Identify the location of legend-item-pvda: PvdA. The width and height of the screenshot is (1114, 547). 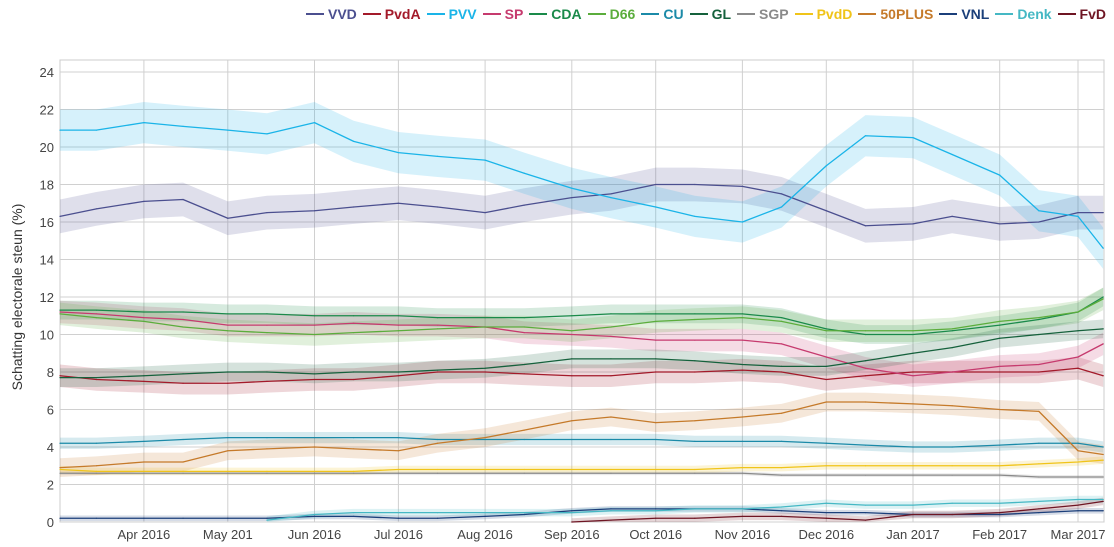
(391, 14).